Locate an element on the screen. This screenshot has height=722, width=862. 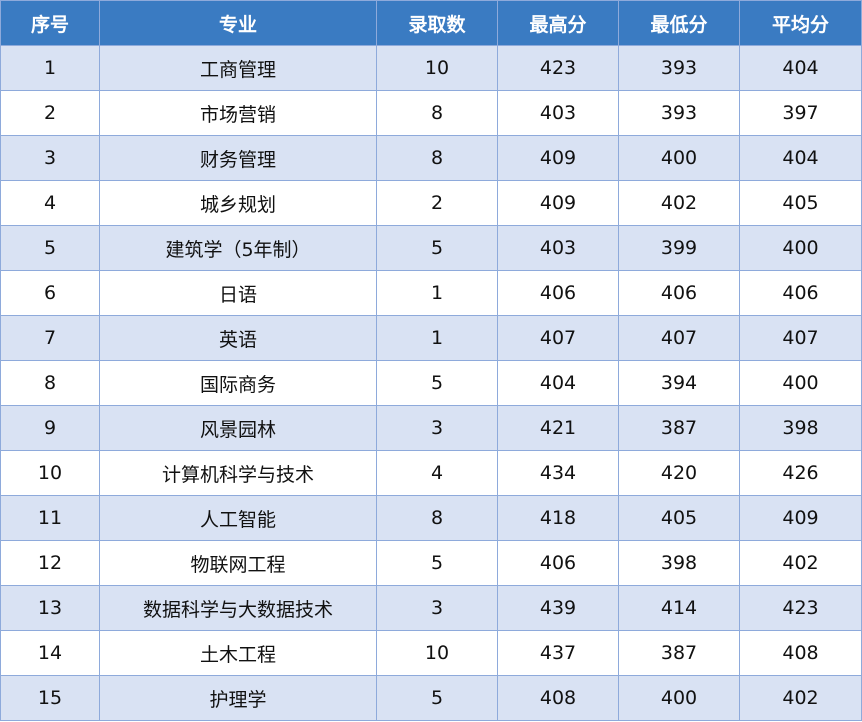
table-row: 2 市场营销 8 403 393 397 is located at coordinates (431, 113).